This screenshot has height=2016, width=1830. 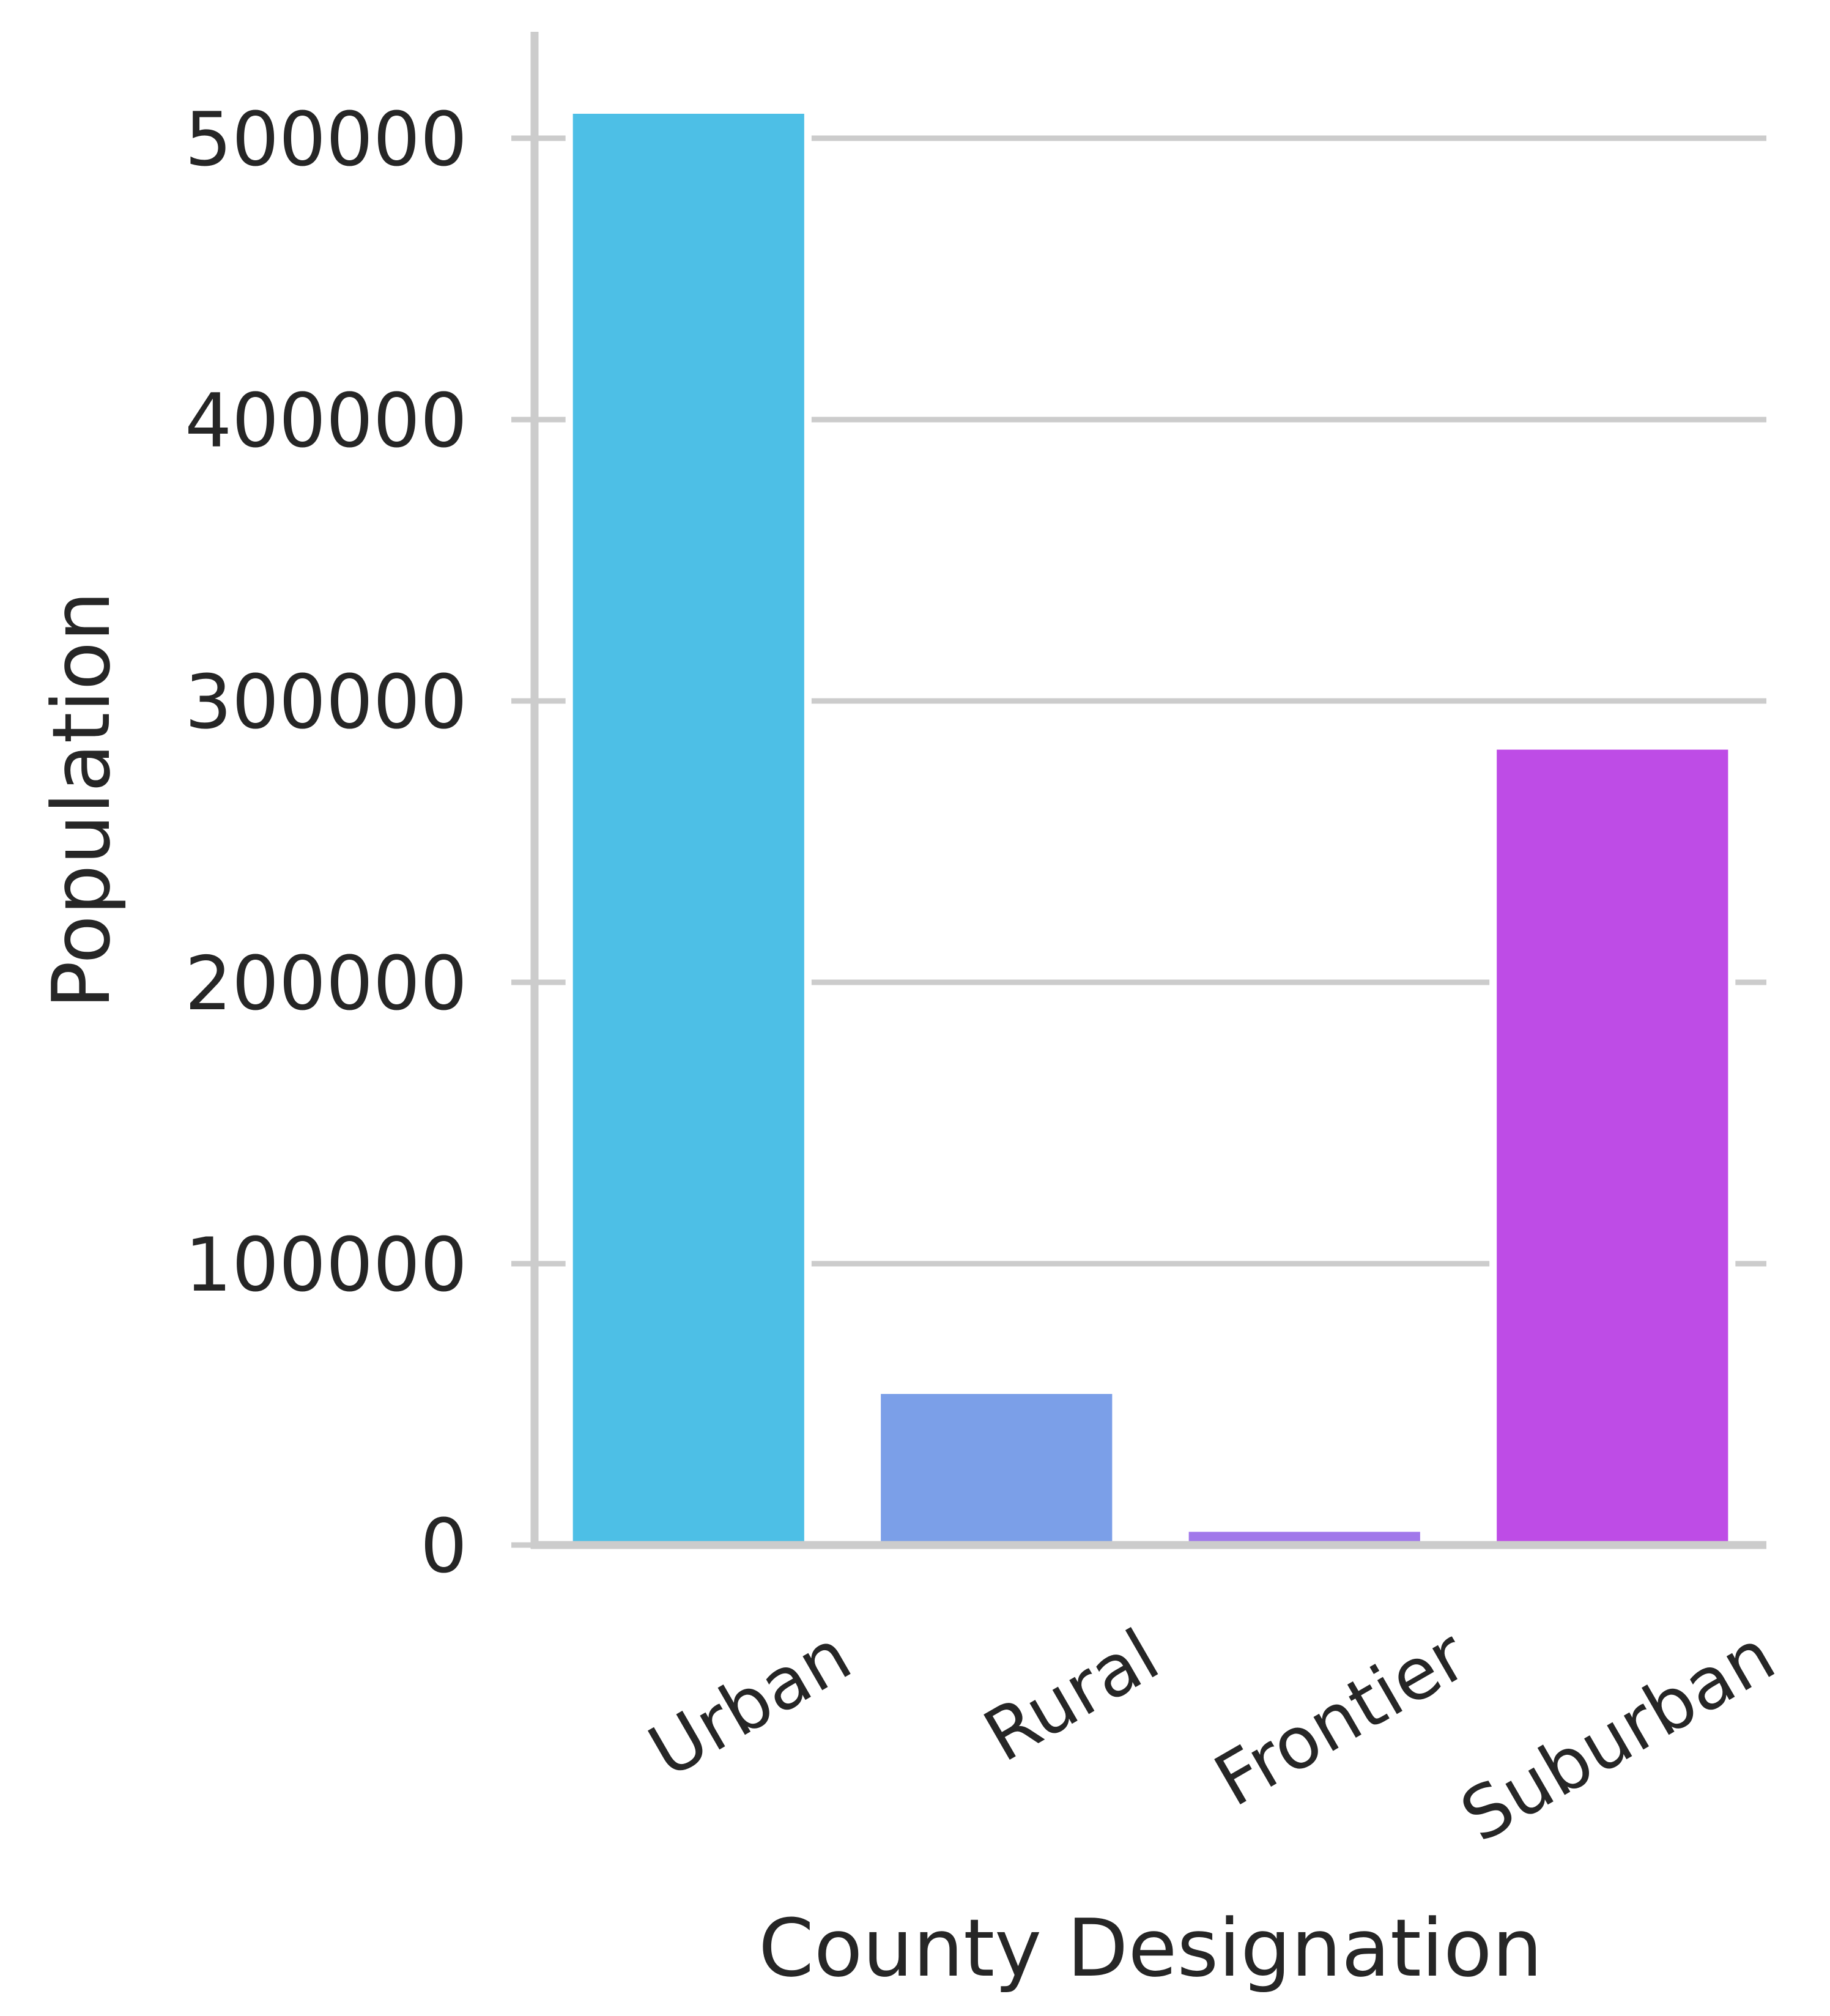 What do you see at coordinates (1612, 1145) in the screenshot?
I see `bar-suburban` at bounding box center [1612, 1145].